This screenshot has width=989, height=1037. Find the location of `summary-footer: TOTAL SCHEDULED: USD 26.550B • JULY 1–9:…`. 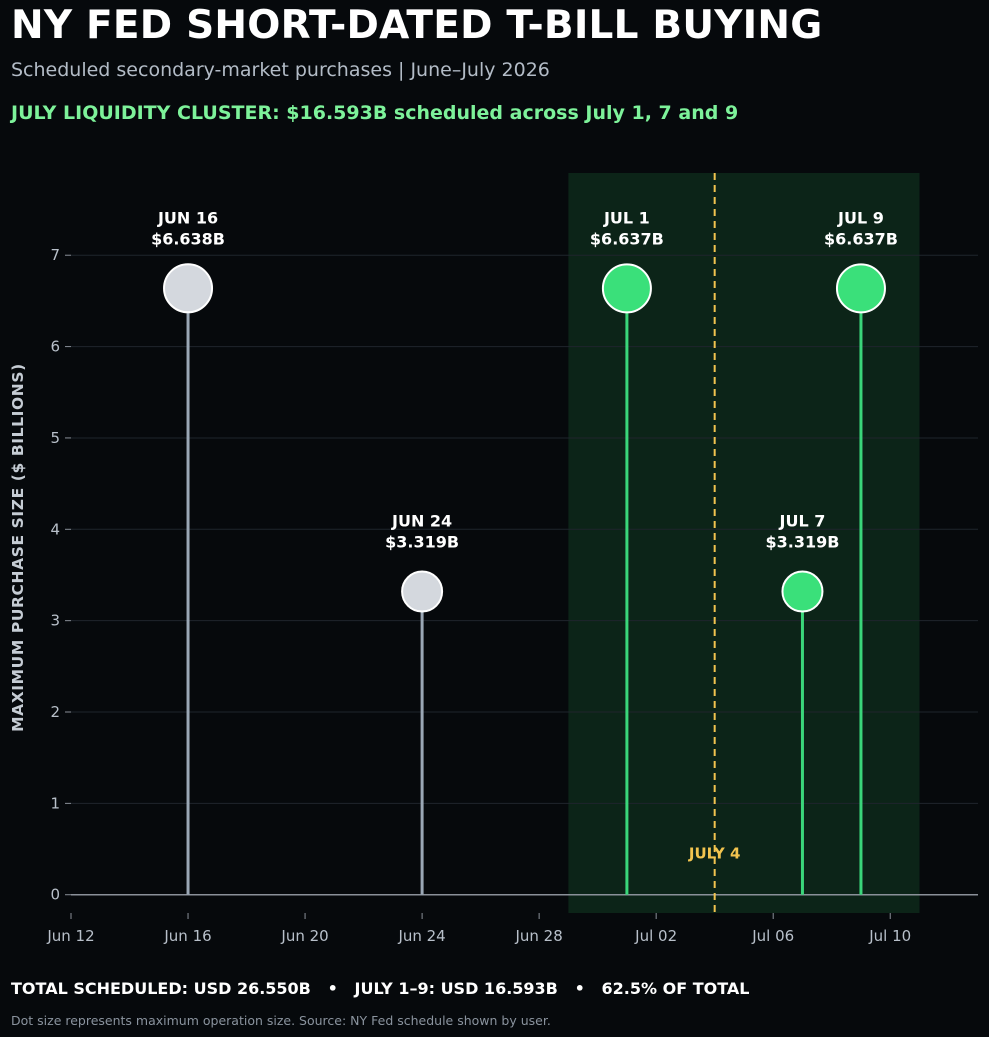

summary-footer: TOTAL SCHEDULED: USD 26.550B • JULY 1–9:… is located at coordinates (380, 988).